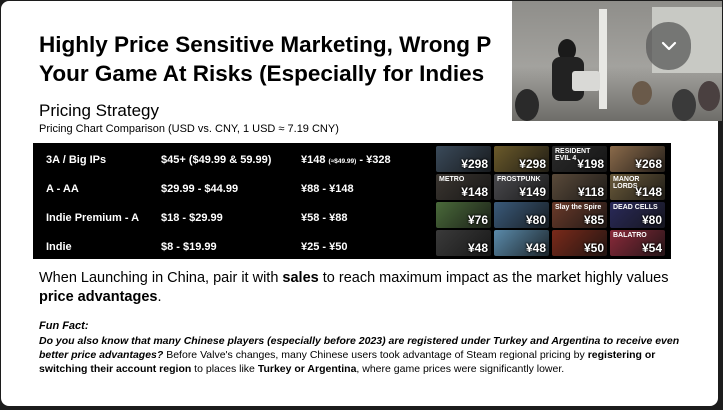  Describe the element at coordinates (521, 215) in the screenshot. I see `game-cover-tile: ¥80` at that location.